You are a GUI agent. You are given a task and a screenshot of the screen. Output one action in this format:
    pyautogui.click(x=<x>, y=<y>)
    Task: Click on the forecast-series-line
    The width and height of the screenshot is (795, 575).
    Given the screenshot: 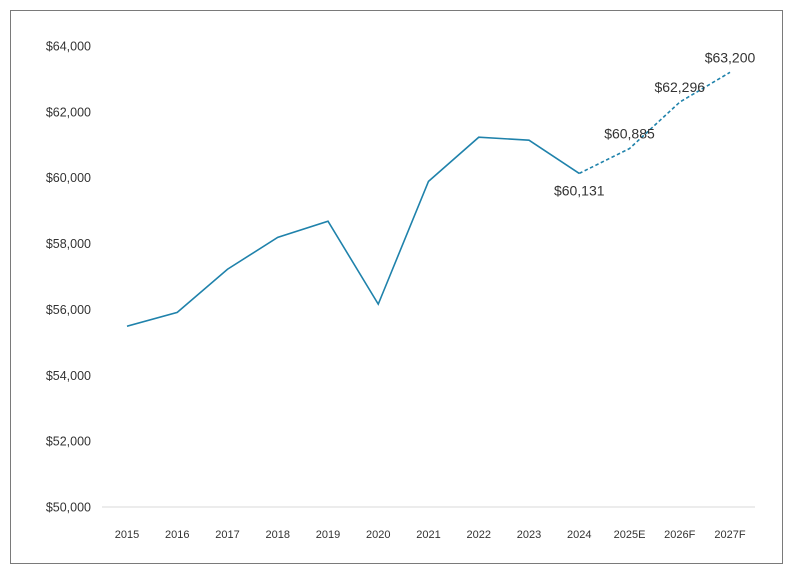 What is the action you would take?
    pyautogui.click(x=654, y=123)
    